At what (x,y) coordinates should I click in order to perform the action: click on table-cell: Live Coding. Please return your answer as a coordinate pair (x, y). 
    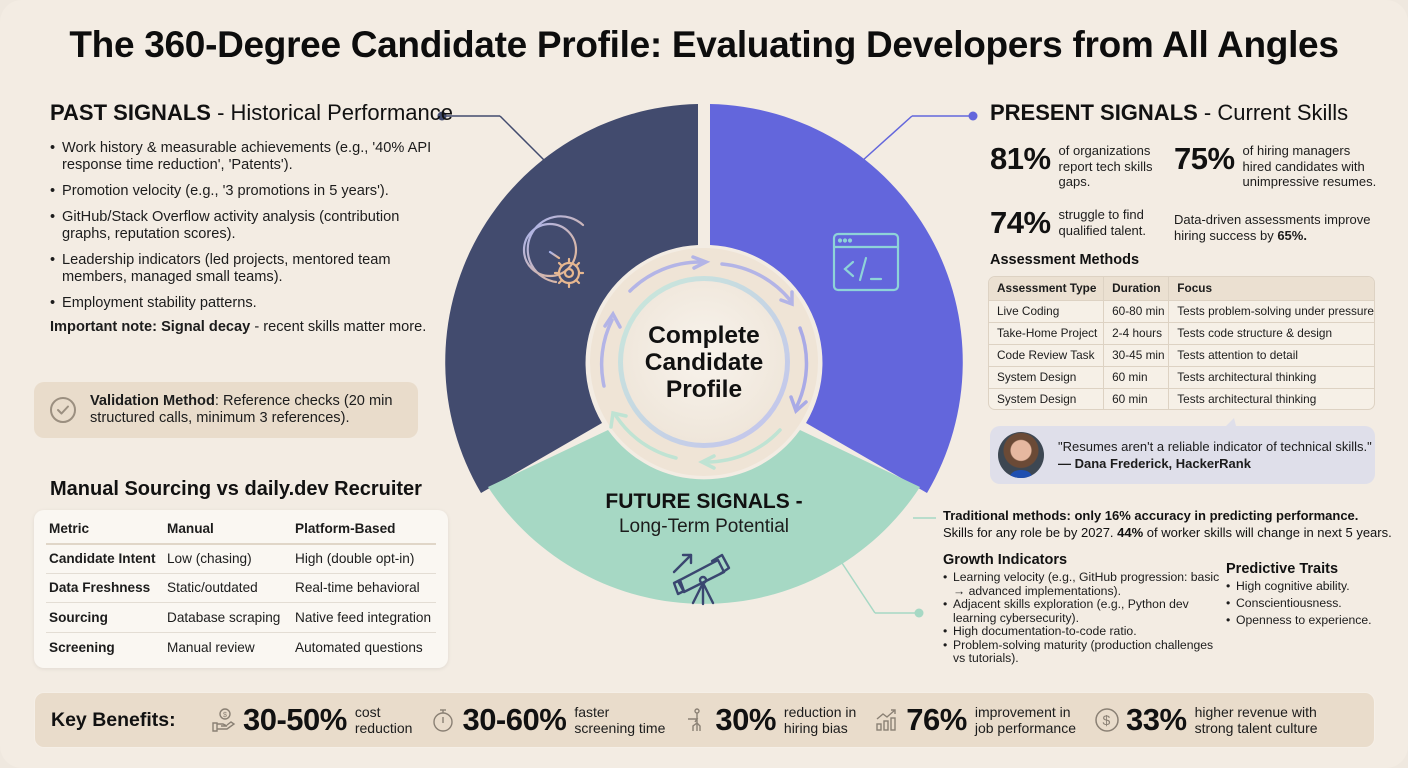
    Looking at the image, I should click on (1046, 311).